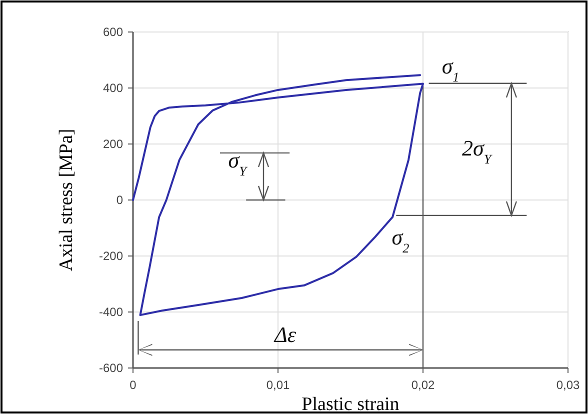 The width and height of the screenshot is (588, 414). Describe the element at coordinates (351, 404) in the screenshot. I see `x-axis-title: Plastic strain` at that location.